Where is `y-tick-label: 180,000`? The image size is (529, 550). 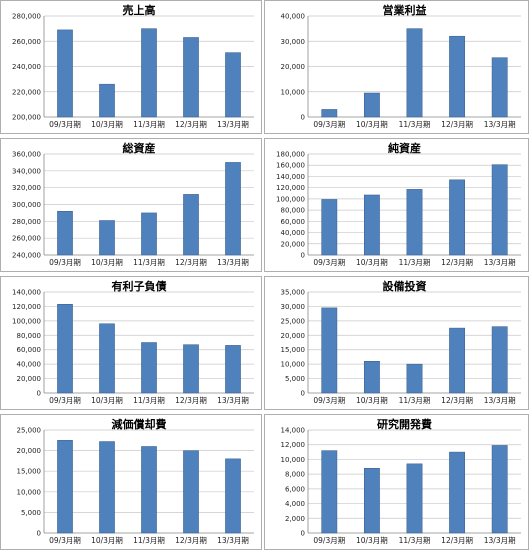 y-tick-label: 180,000 is located at coordinates (290, 155).